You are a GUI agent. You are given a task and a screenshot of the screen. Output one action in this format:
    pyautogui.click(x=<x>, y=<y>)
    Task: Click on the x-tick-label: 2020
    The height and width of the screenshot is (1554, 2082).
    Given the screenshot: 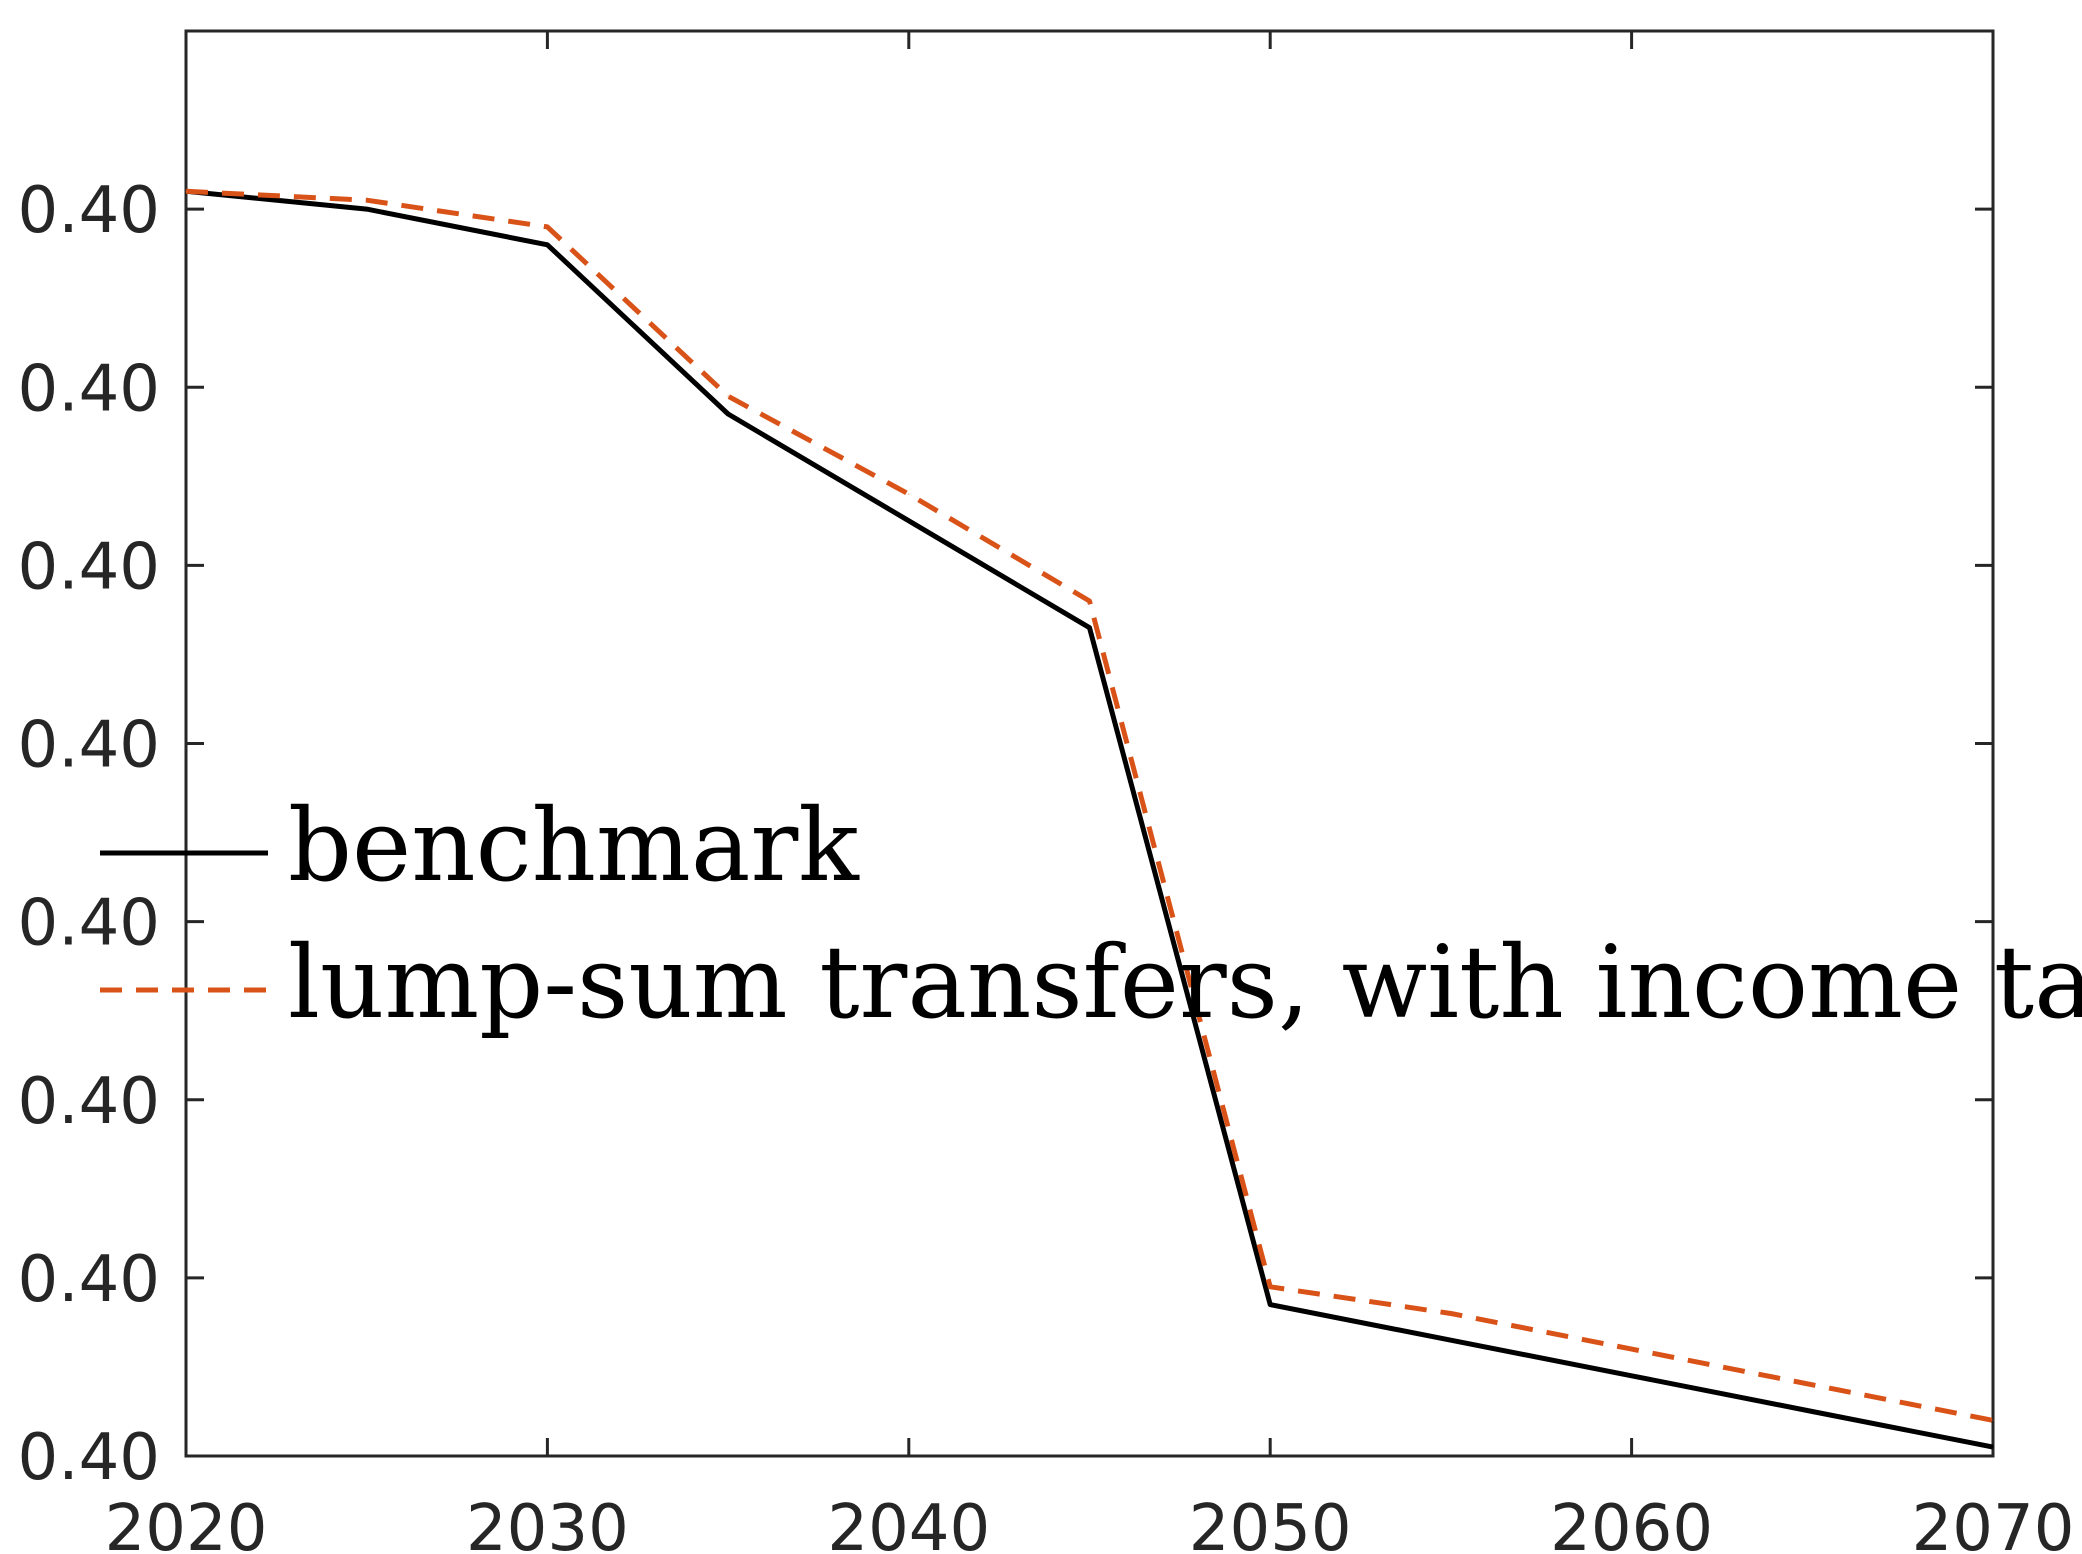 What is the action you would take?
    pyautogui.click(x=186, y=1523)
    